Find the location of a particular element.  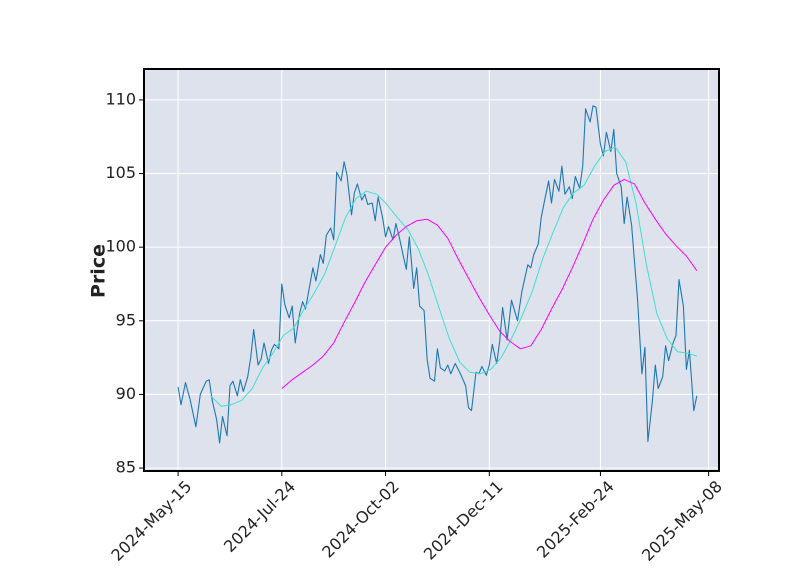

y-tick-label: 90 is located at coordinates (126, 393).